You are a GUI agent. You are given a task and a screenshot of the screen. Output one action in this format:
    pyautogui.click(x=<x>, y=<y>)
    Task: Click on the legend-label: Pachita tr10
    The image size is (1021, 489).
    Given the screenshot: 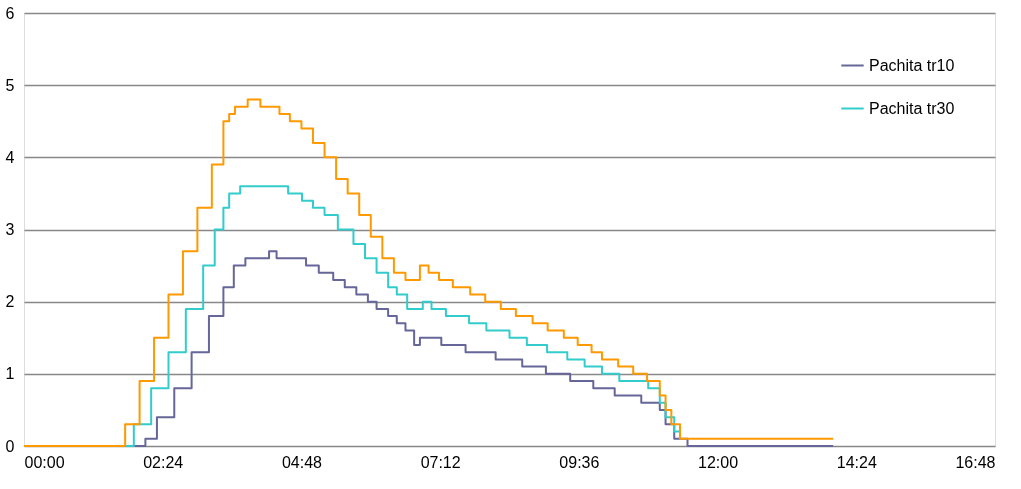 What is the action you would take?
    pyautogui.click(x=912, y=65)
    